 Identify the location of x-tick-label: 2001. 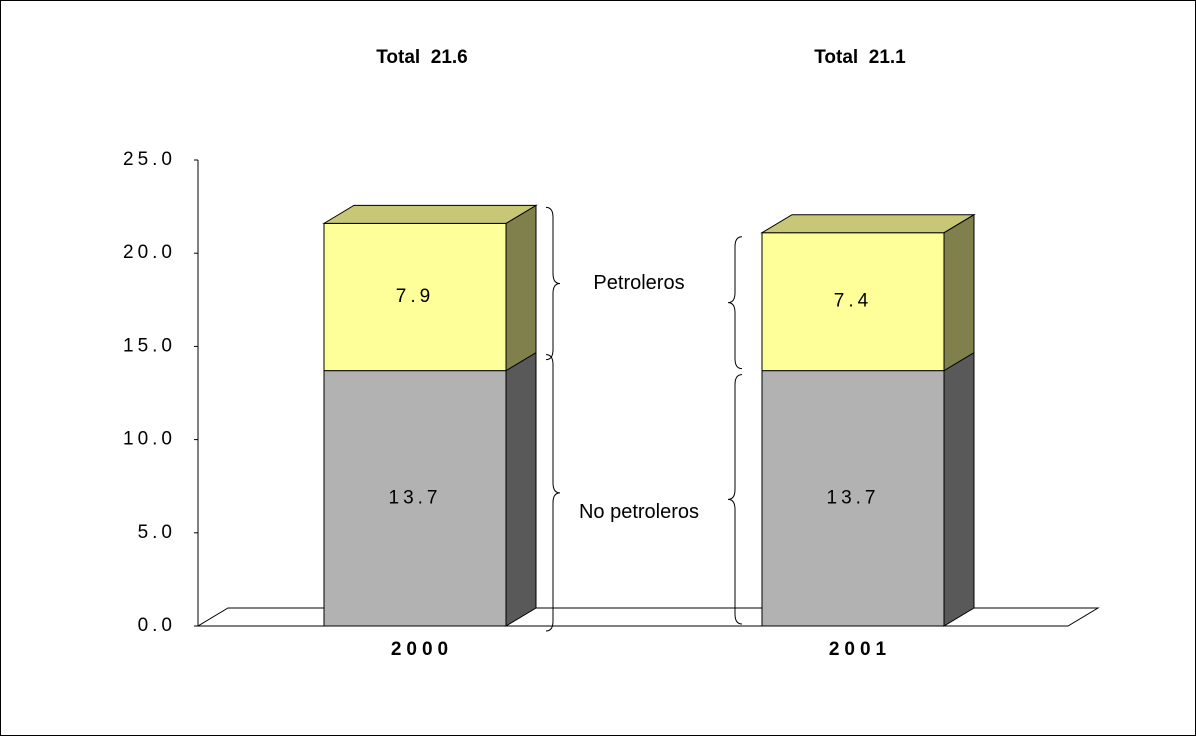
(860, 649).